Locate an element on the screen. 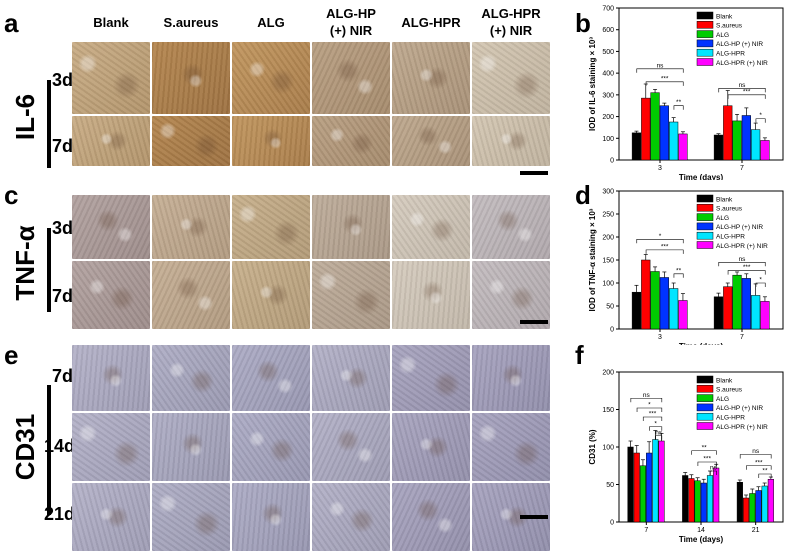  scale-bar is located at coordinates (534, 517).